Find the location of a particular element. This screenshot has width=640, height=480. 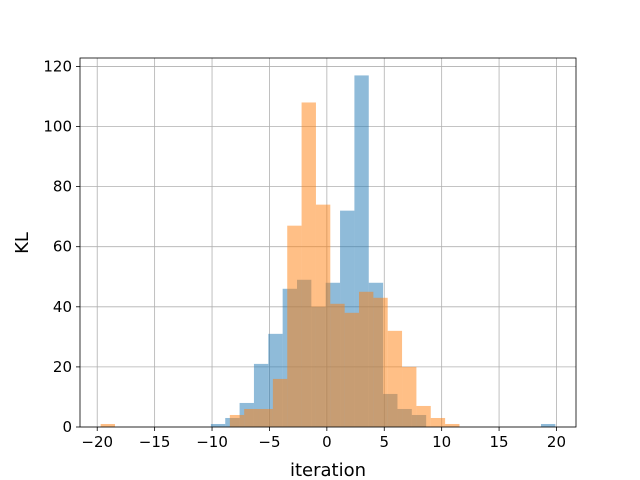

x-tick-label: 5 is located at coordinates (384, 442).